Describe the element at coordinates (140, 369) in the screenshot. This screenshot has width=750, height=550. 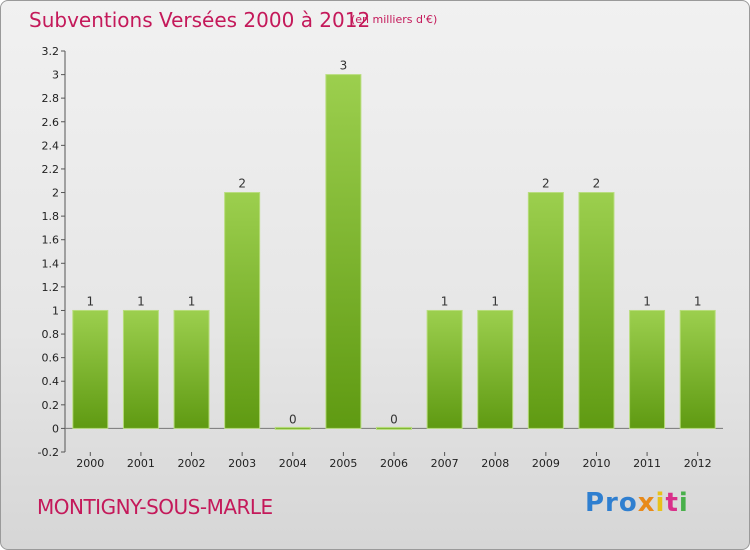
I see `bar-2001` at that location.